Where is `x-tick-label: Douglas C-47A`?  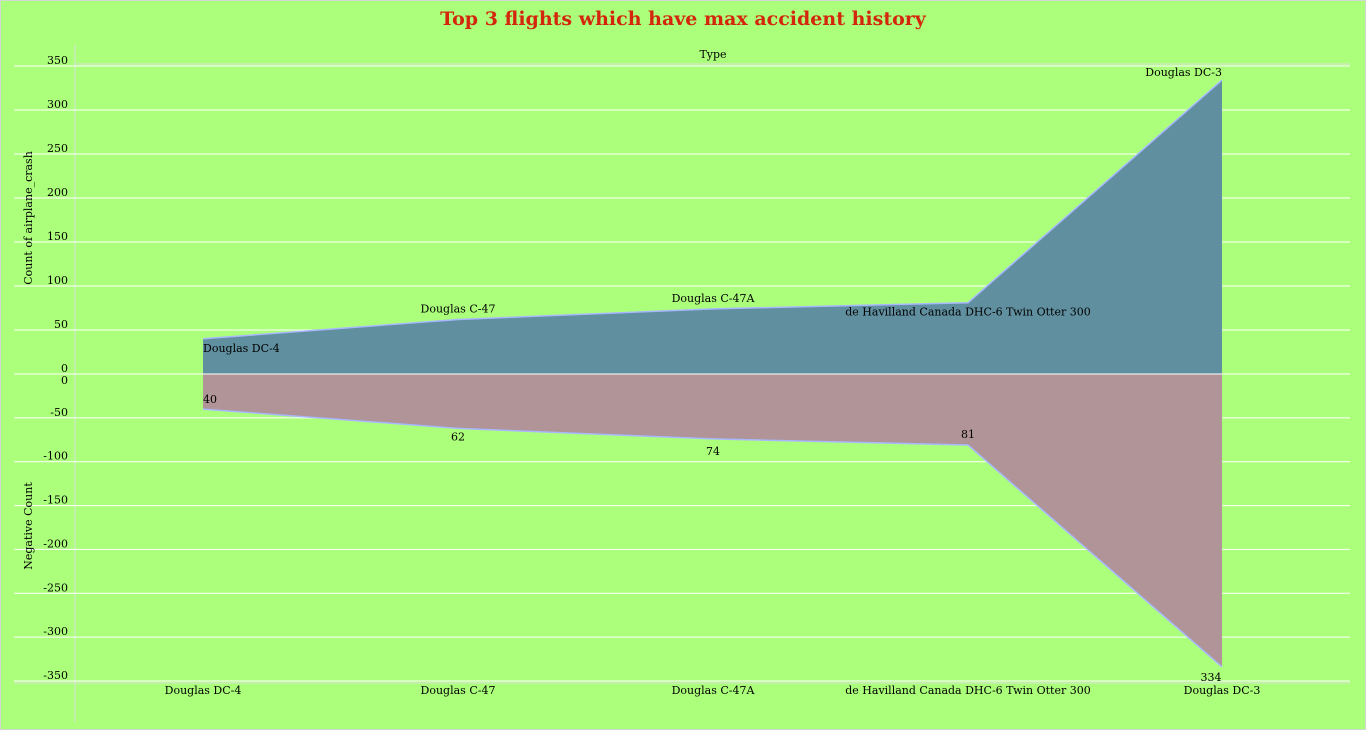 x-tick-label: Douglas C-47A is located at coordinates (714, 690).